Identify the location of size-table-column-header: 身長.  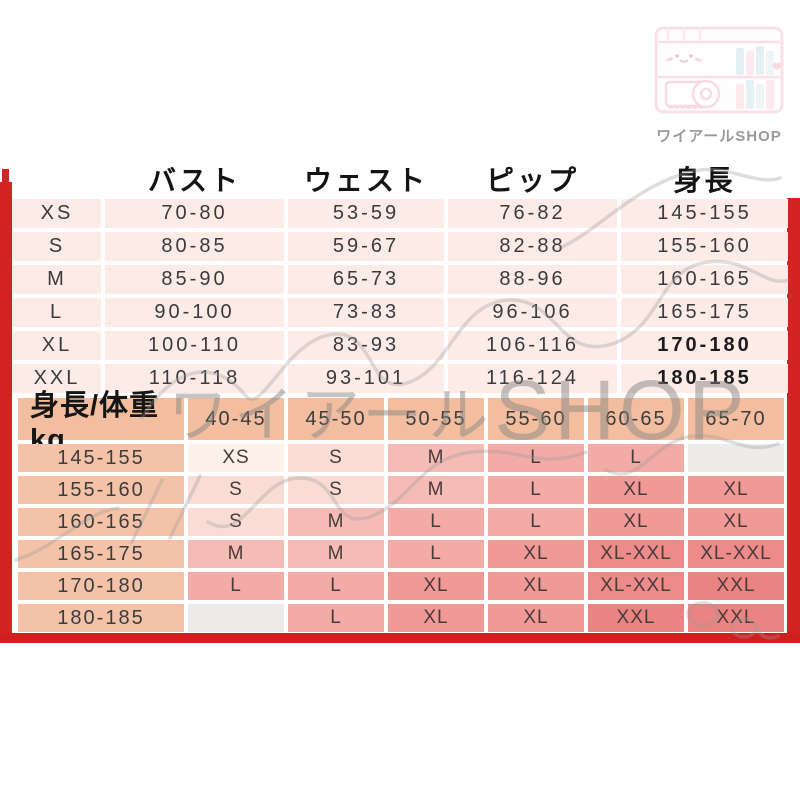
(704, 180).